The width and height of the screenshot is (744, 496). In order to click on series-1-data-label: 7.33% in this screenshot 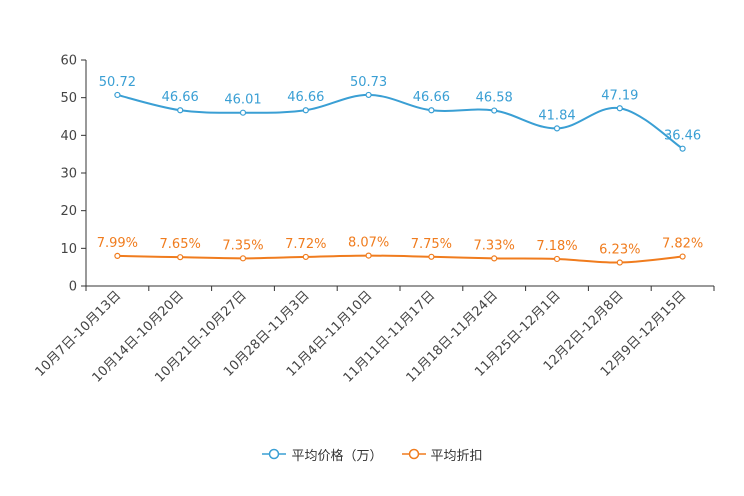, I will do `click(494, 245)`.